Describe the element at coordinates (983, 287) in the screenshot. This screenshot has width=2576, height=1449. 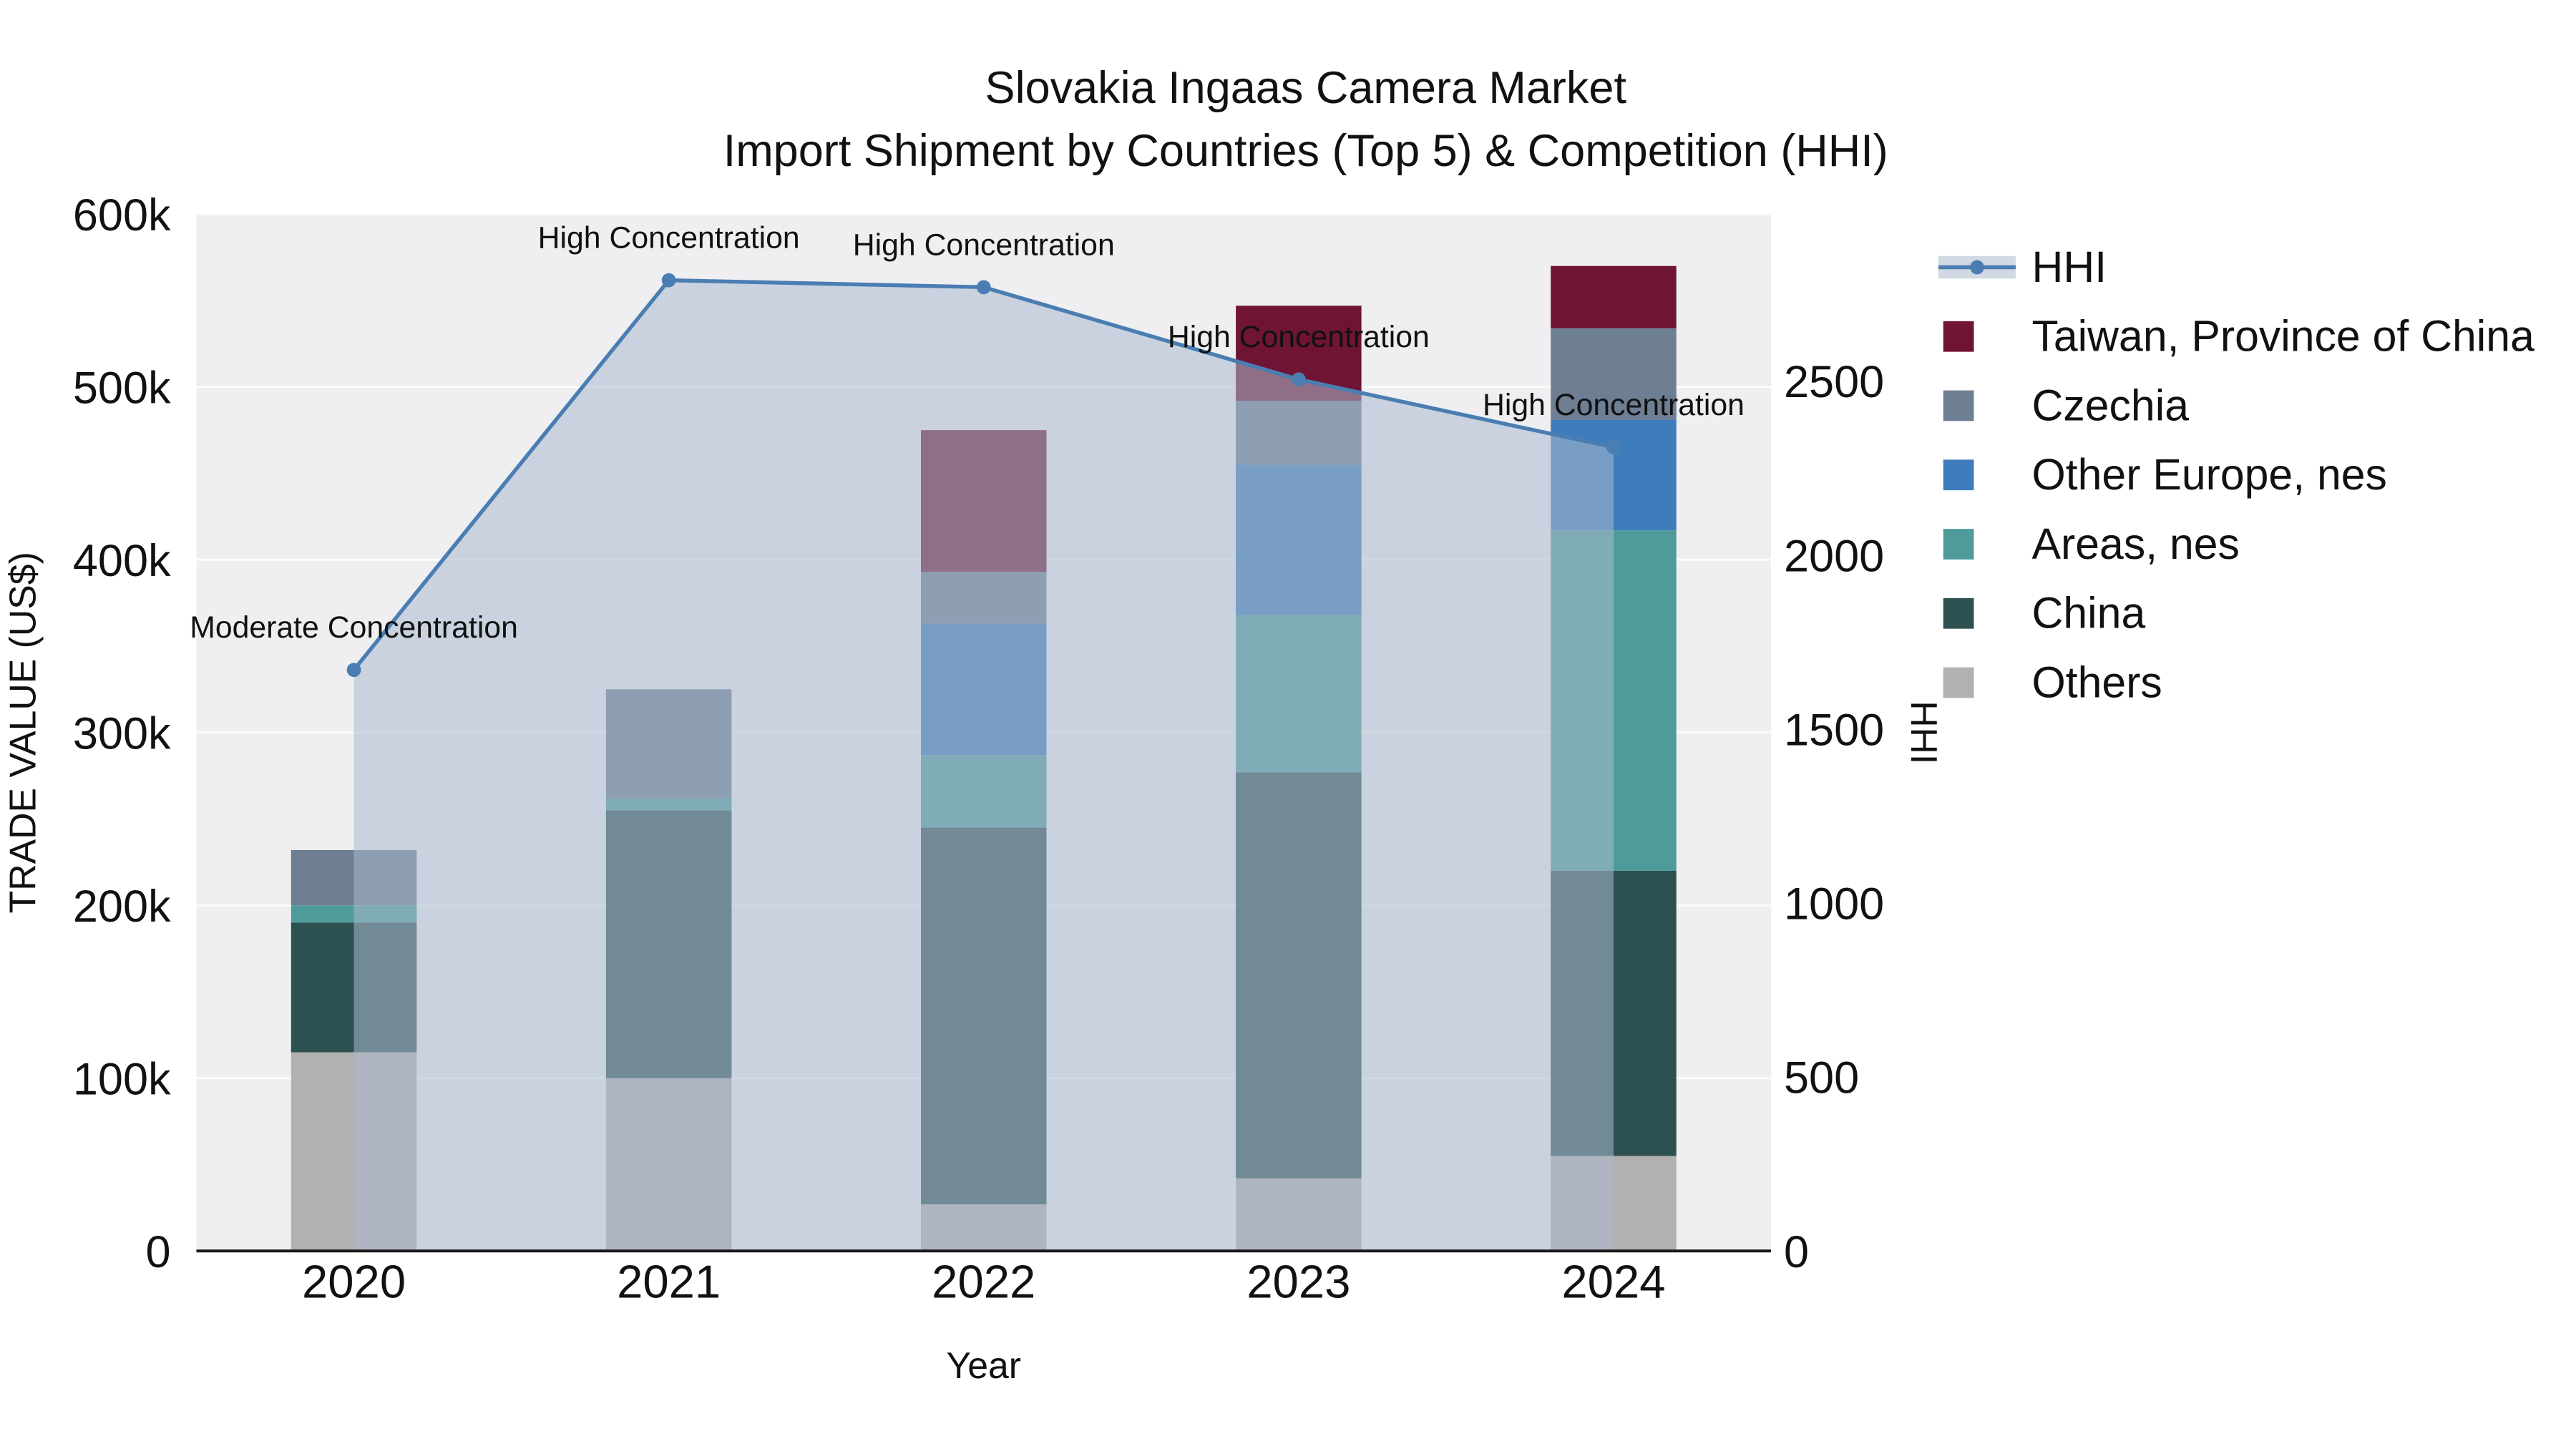
I see `hhi-marker-2022` at that location.